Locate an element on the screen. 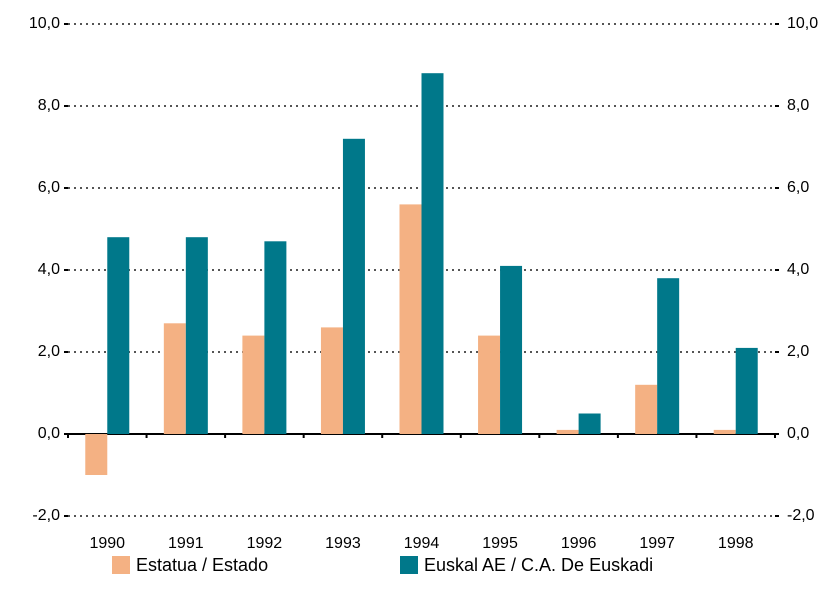 The width and height of the screenshot is (830, 602). x-tick-label: 1992 is located at coordinates (265, 543).